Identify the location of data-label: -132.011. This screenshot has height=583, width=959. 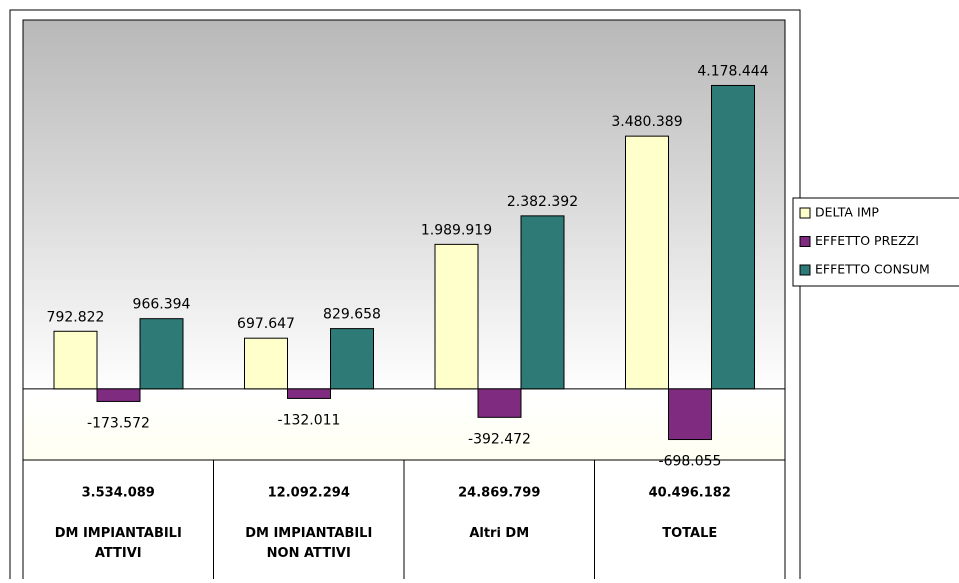
(309, 420).